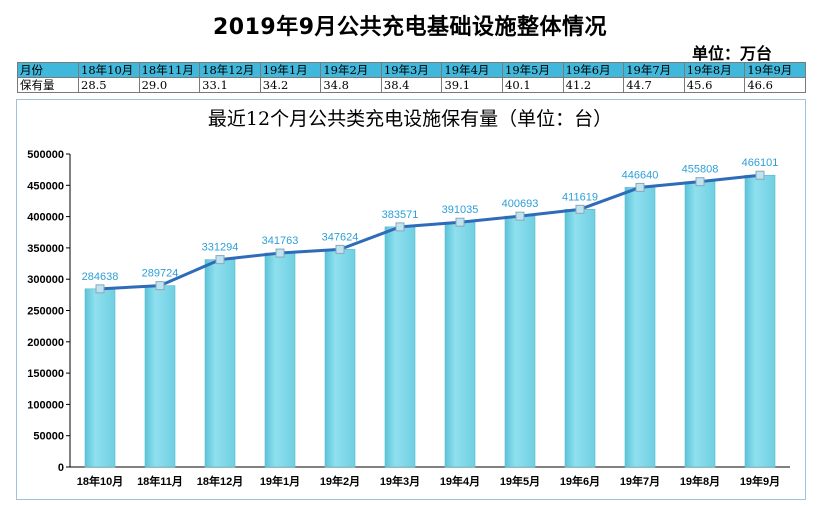  I want to click on table-value-cell: 45.6, so click(714, 85).